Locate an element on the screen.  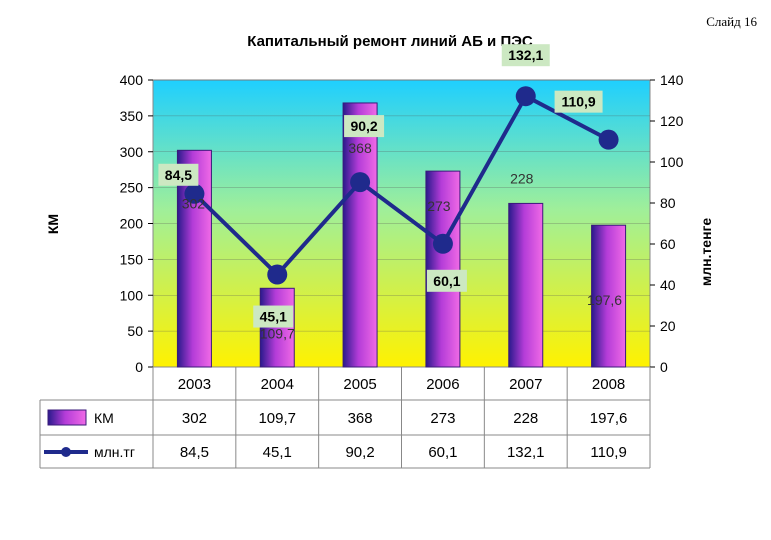
bar-2007 is located at coordinates (526, 285).